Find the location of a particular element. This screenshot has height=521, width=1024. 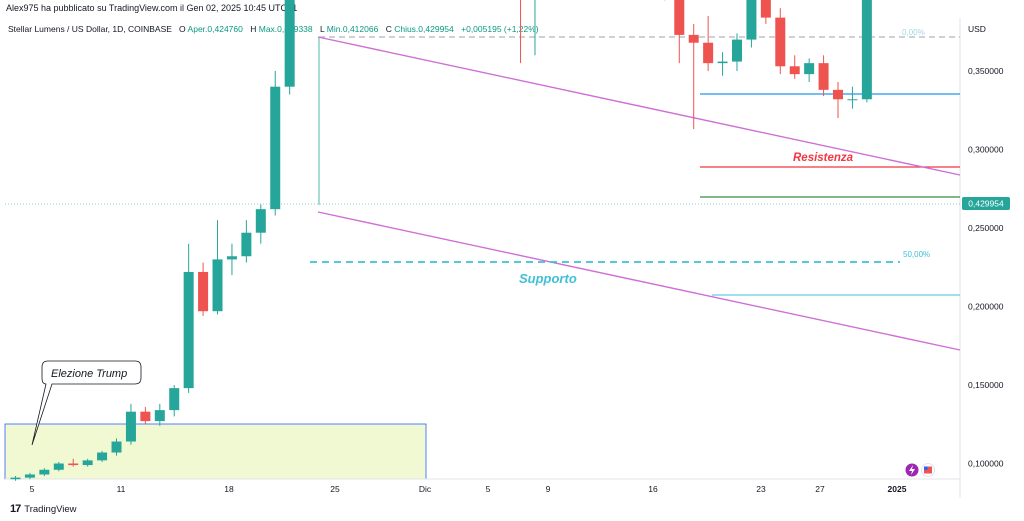

date-tick-label: 16 is located at coordinates (653, 489).